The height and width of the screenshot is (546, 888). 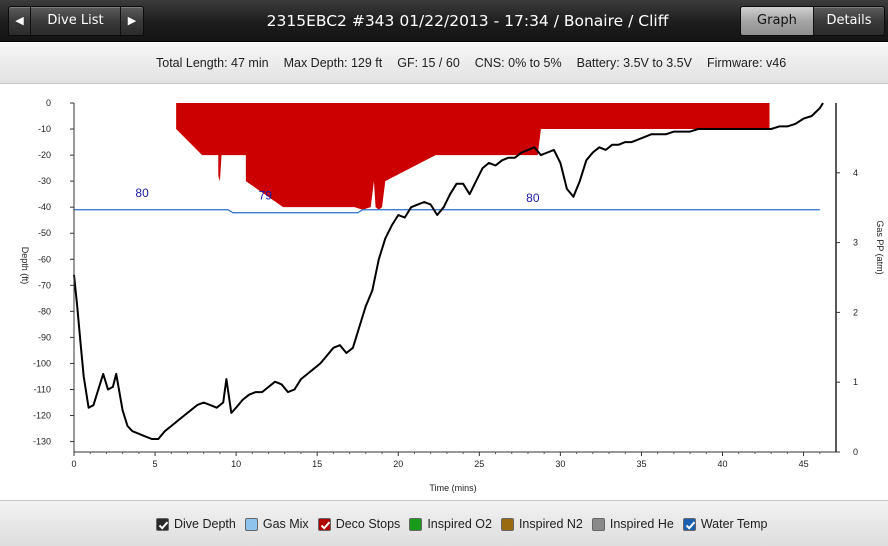 I want to click on legend-item-water-temp: Water Temp, so click(x=725, y=524).